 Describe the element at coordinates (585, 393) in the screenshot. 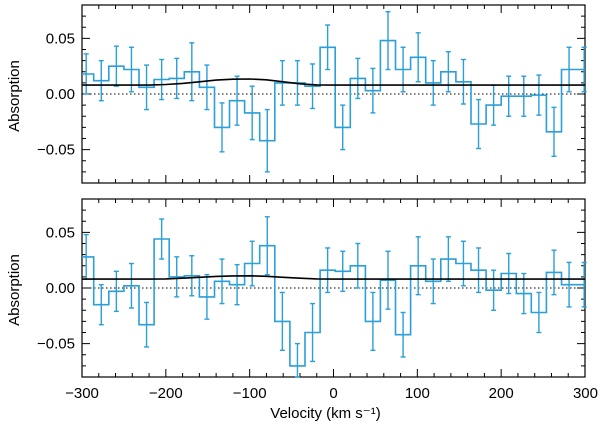

I see `xtick-label: 300` at that location.